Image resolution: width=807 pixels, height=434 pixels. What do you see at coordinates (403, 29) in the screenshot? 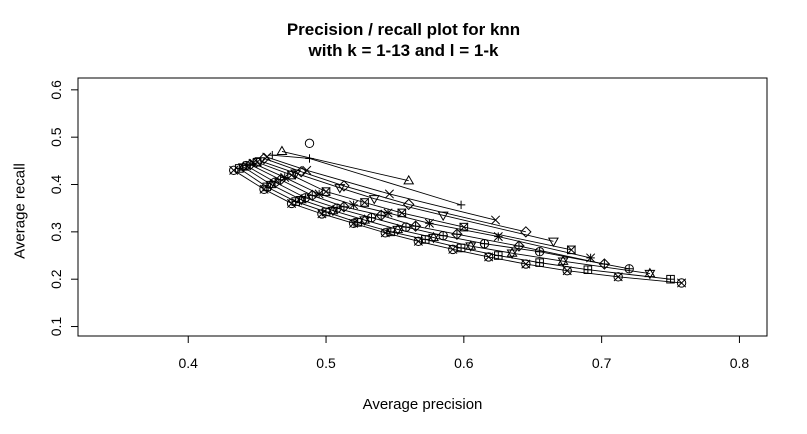
I see `chart-title: Precision / recall plot for knn` at bounding box center [403, 29].